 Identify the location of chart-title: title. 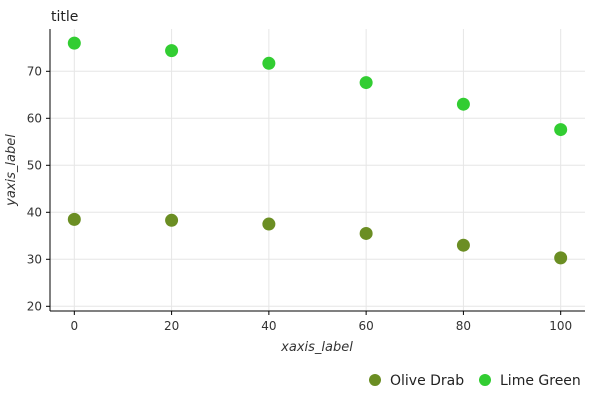
(64, 17).